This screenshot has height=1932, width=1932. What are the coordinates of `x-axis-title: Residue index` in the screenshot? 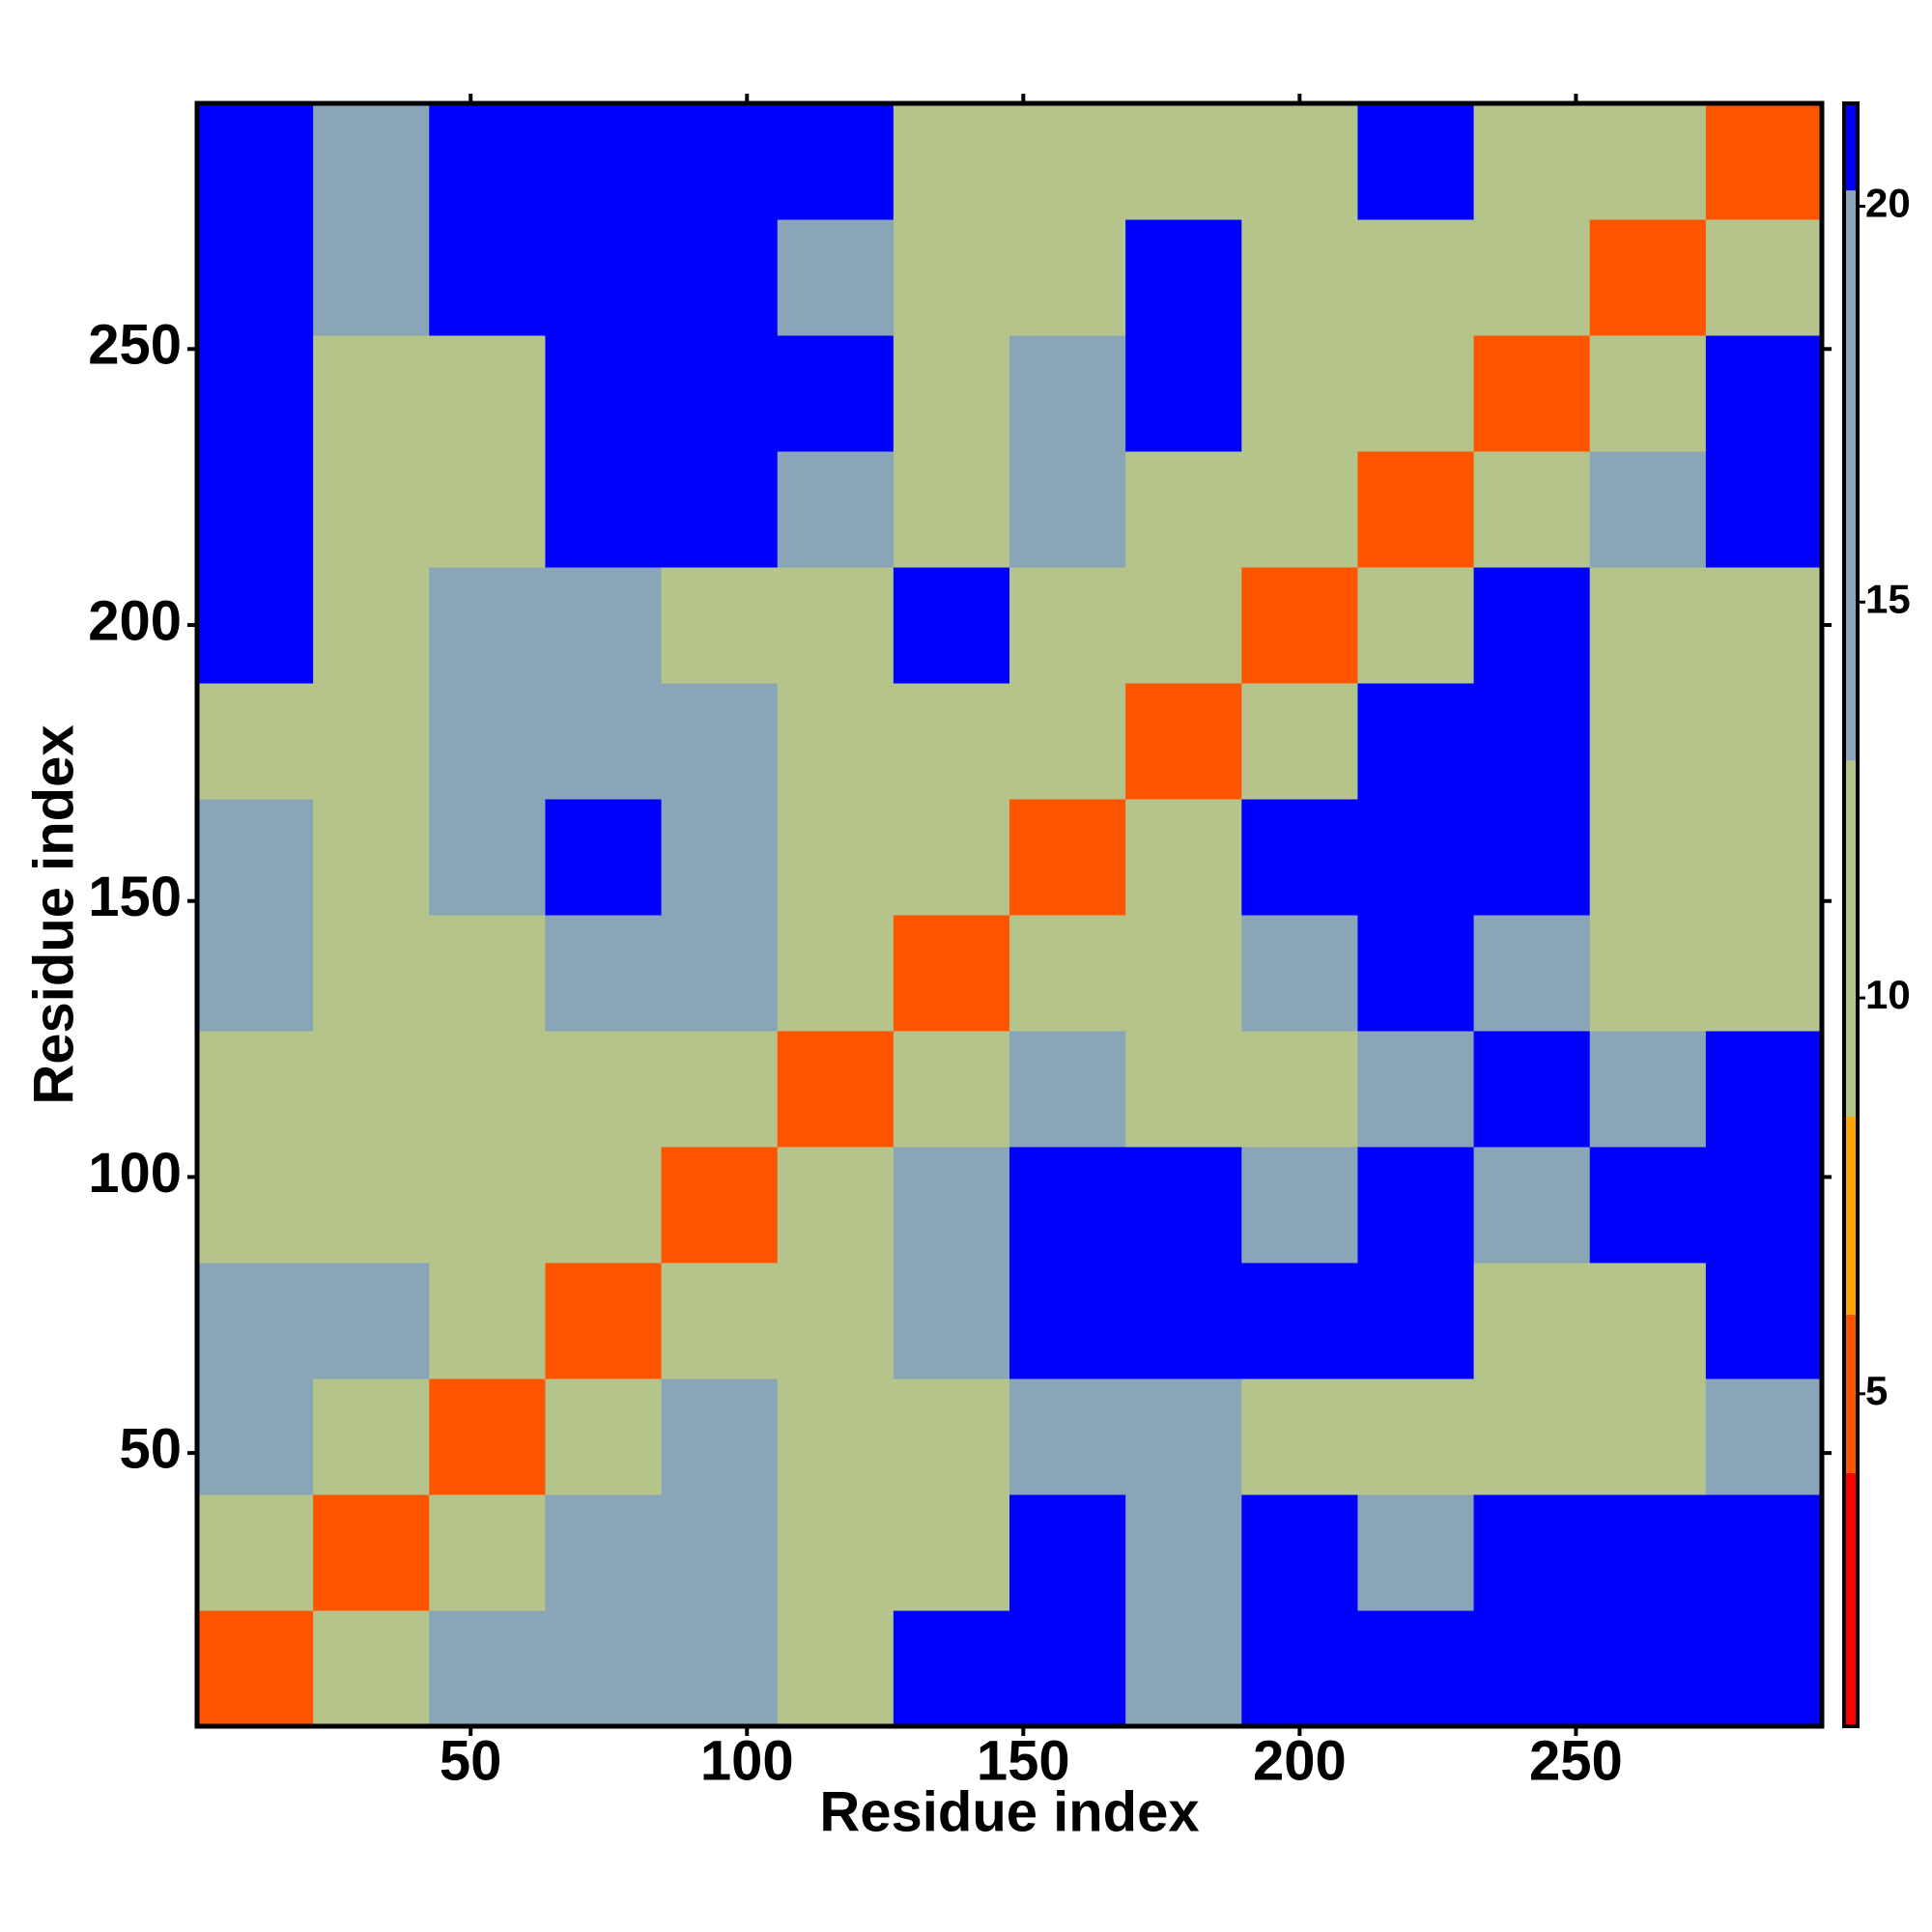 It's located at (1009, 1811).